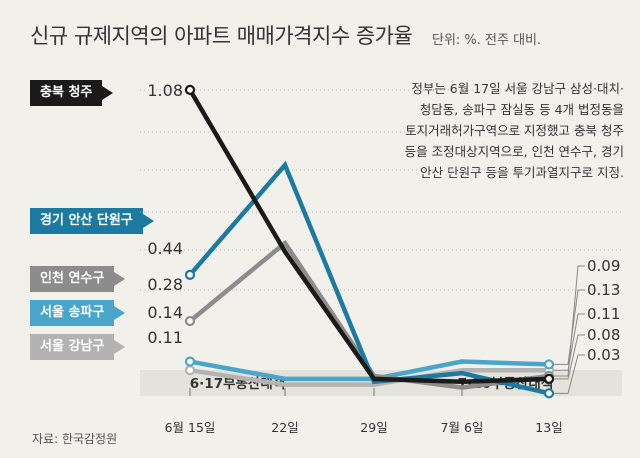 The width and height of the screenshot is (640, 458). I want to click on annotation-line: 안산 단원구 등을 투기과열지구로 지정., so click(522, 172).